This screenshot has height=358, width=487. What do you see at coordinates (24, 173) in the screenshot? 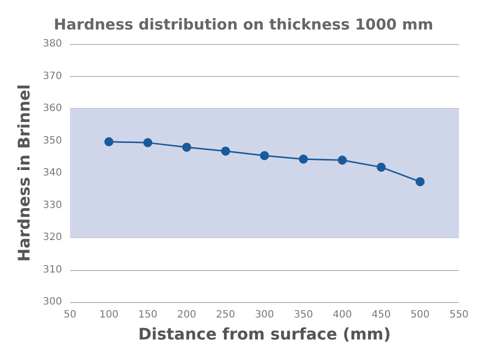
I see `y-axis-title: Hardness in Brinnel` at bounding box center [24, 173].